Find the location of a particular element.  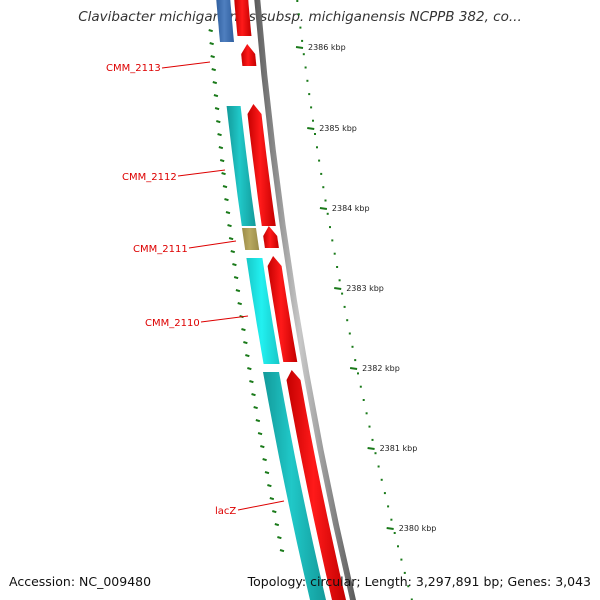

ruler-tick-label: 2383 kbp is located at coordinates (365, 288).